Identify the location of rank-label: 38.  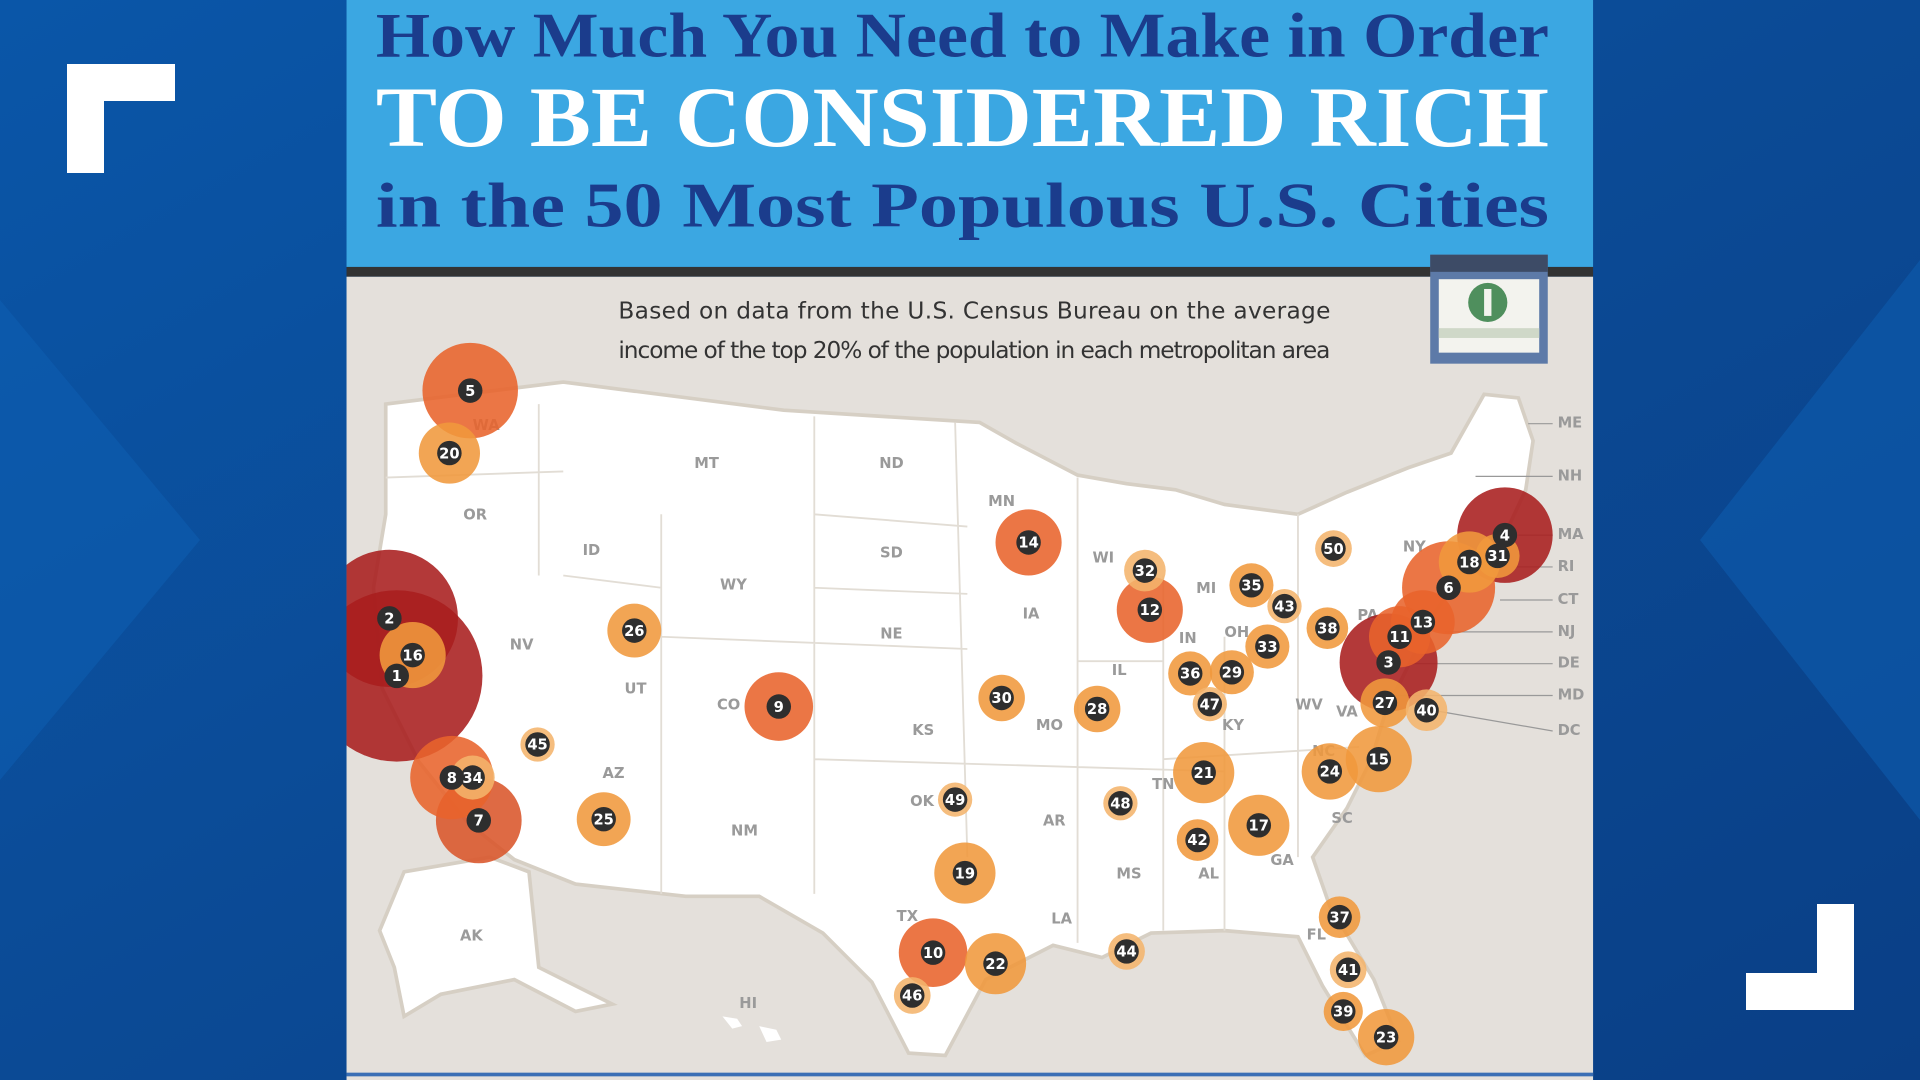
(1327, 628).